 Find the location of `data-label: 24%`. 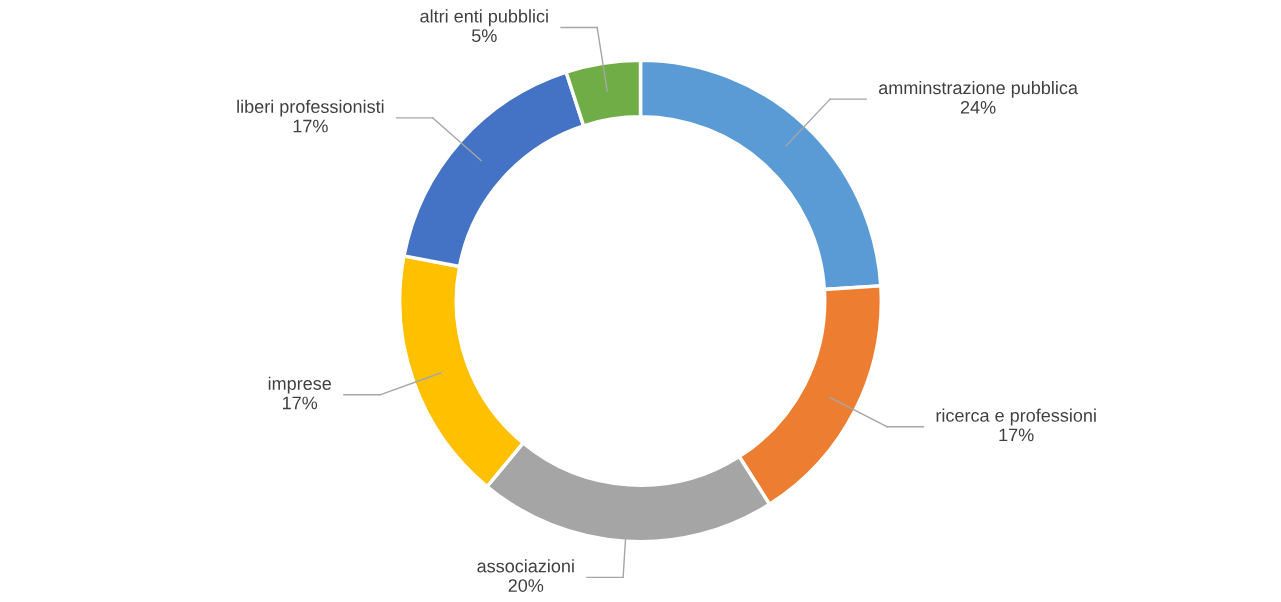

data-label: 24% is located at coordinates (978, 107).